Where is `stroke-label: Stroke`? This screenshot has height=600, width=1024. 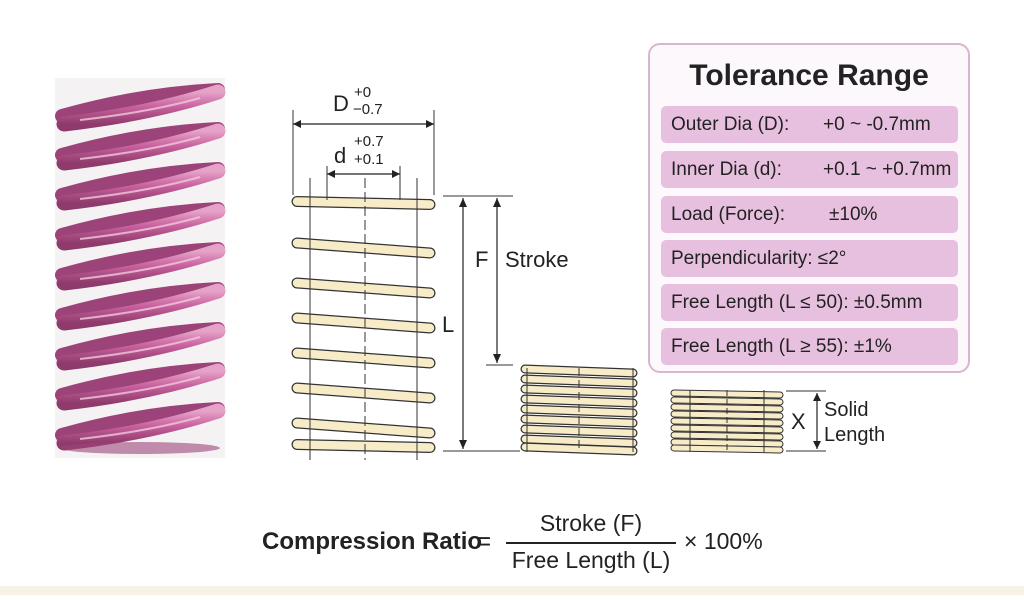 stroke-label: Stroke is located at coordinates (537, 259).